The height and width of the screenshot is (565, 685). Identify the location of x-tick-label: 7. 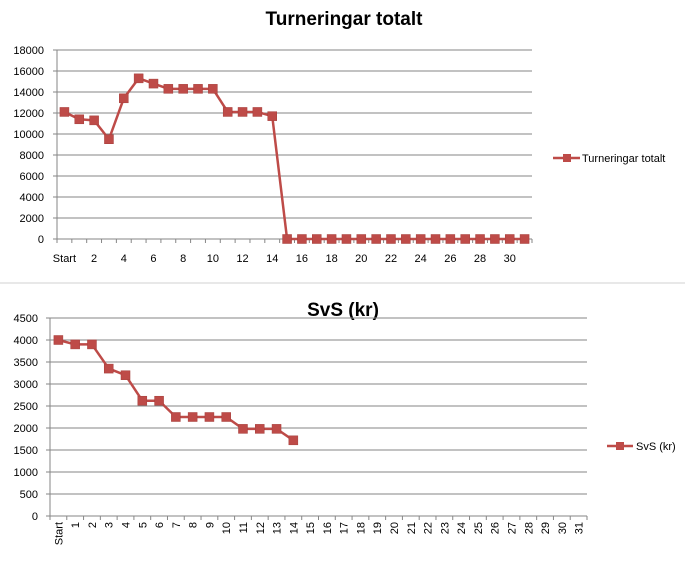
(177, 525).